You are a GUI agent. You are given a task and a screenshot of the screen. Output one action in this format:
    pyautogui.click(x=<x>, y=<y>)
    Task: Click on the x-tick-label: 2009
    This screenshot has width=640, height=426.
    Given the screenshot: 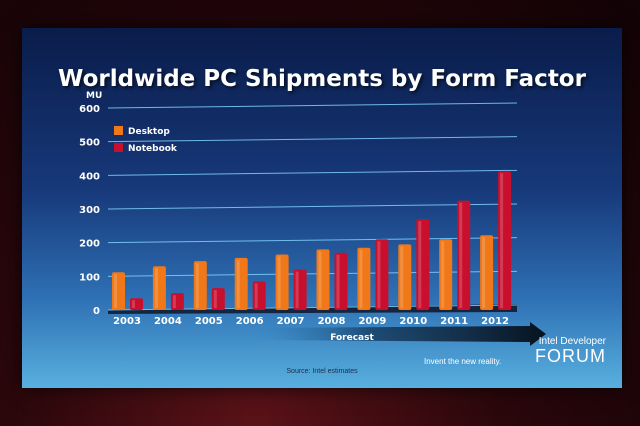 What is the action you would take?
    pyautogui.click(x=372, y=321)
    